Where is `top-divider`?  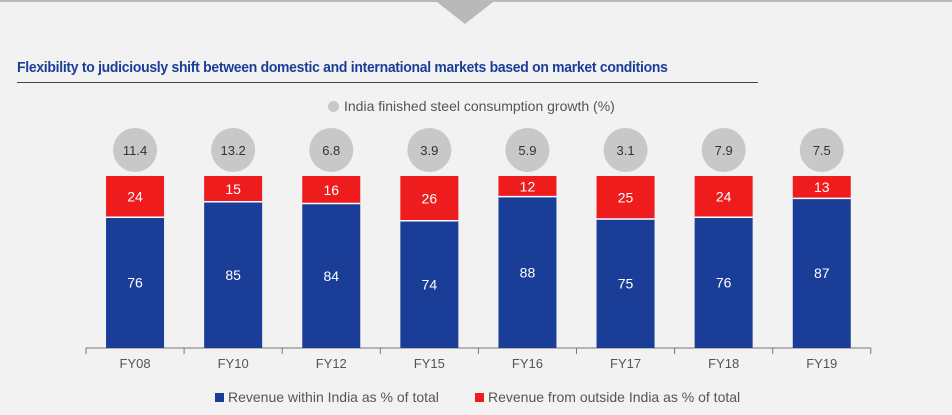
top-divider is located at coordinates (476, 1).